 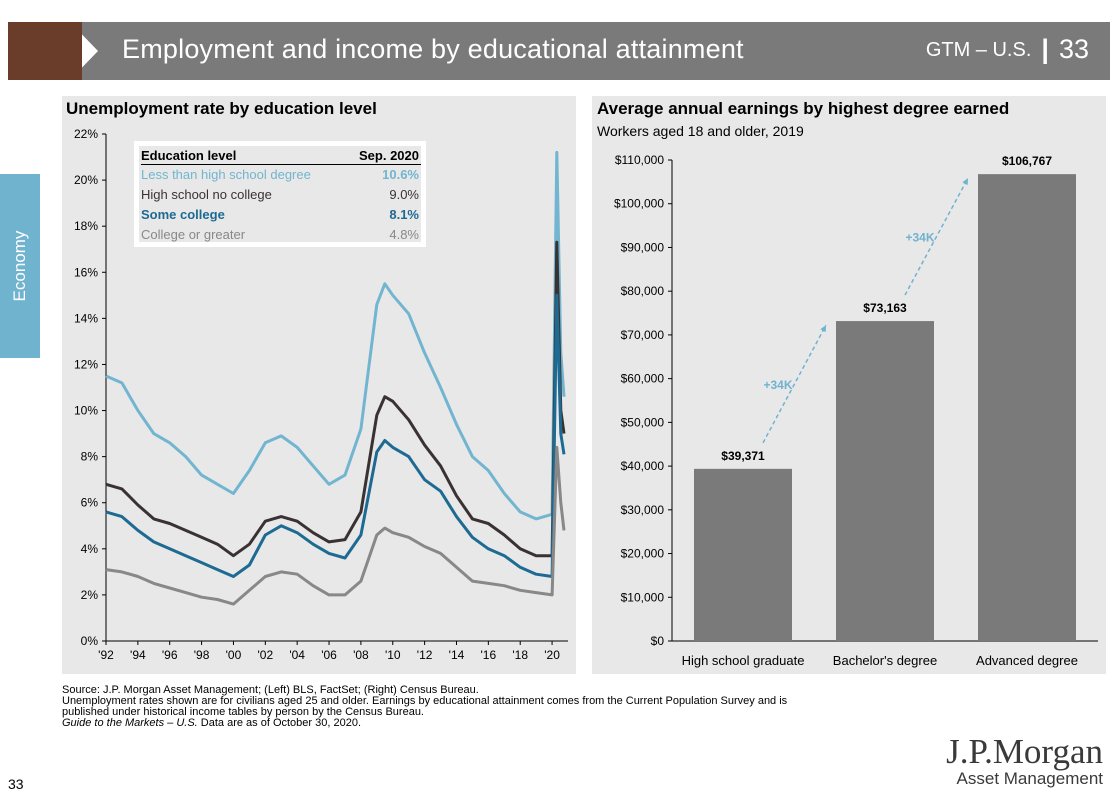 I want to click on page-number: 33, so click(x=16, y=784).